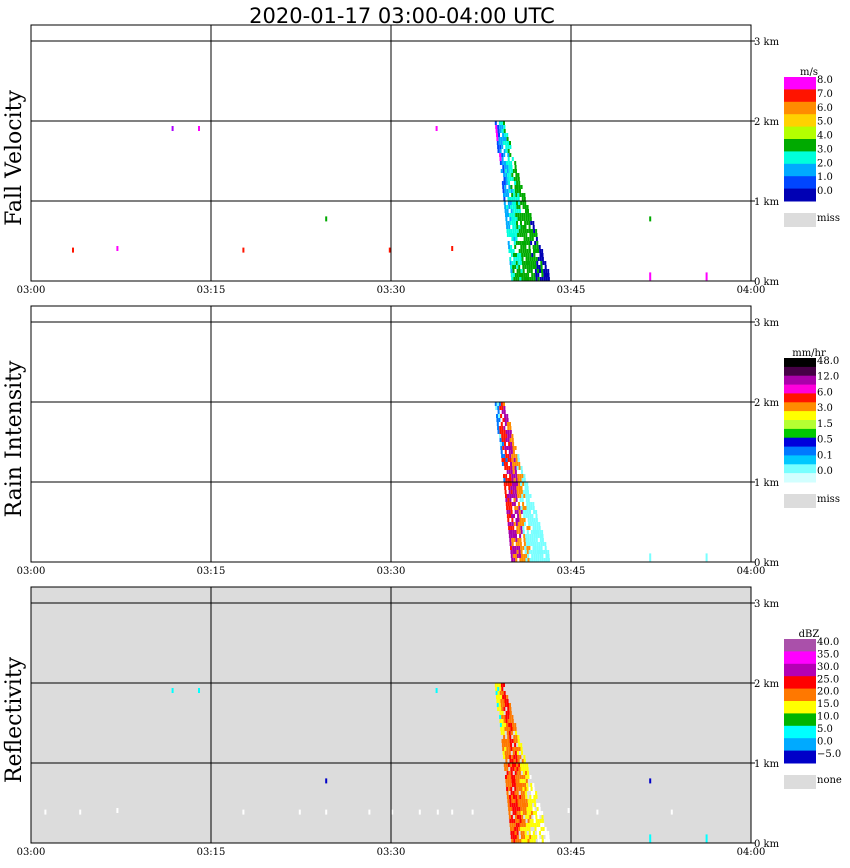 The height and width of the screenshot is (868, 850). Describe the element at coordinates (391, 571) in the screenshot. I see `x-tick-label: 03:30` at that location.